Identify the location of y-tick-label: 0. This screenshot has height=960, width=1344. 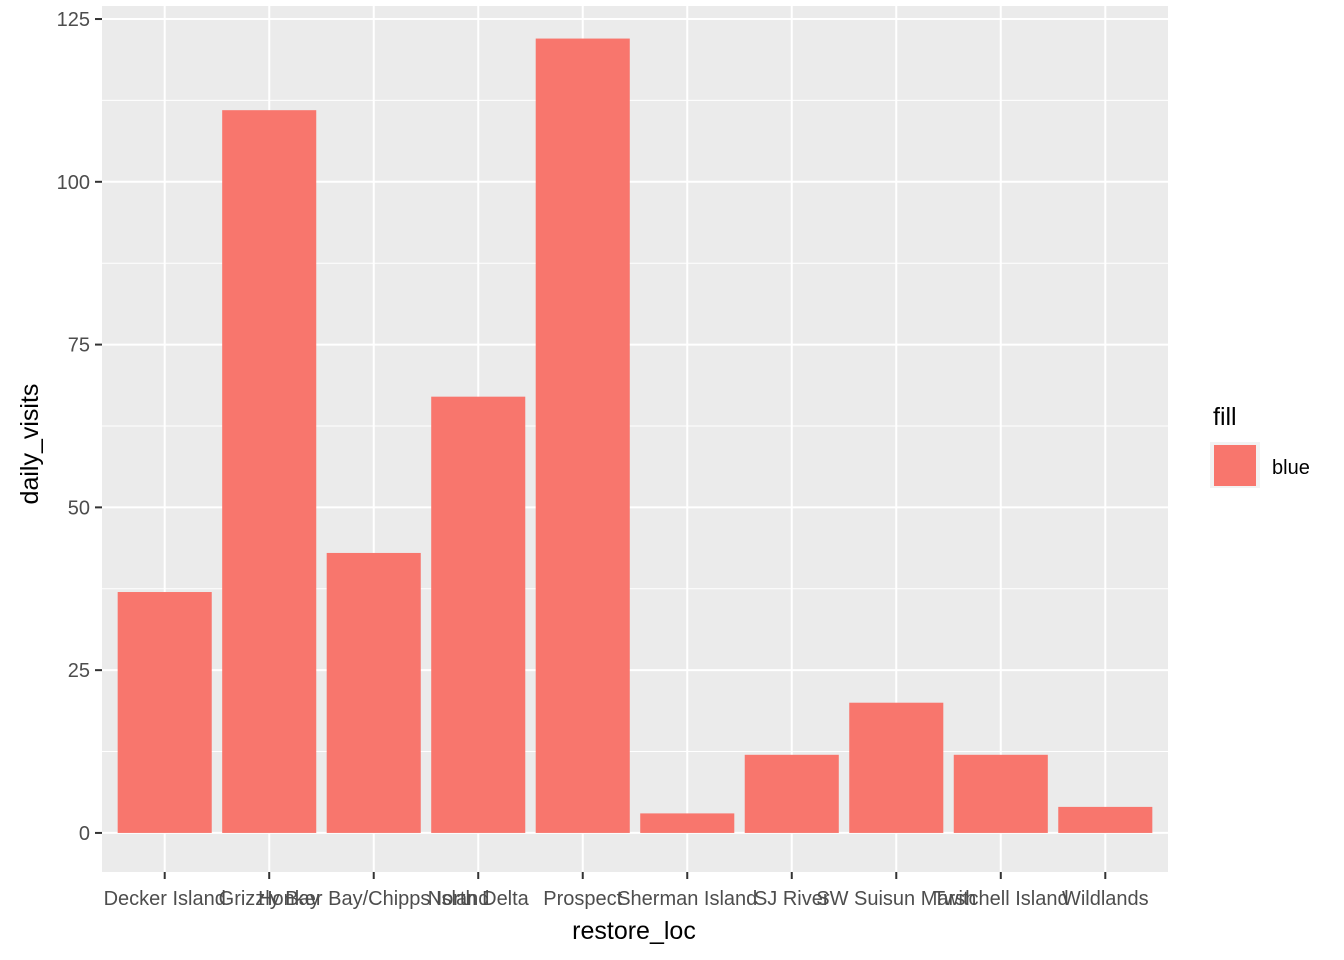
(84, 834).